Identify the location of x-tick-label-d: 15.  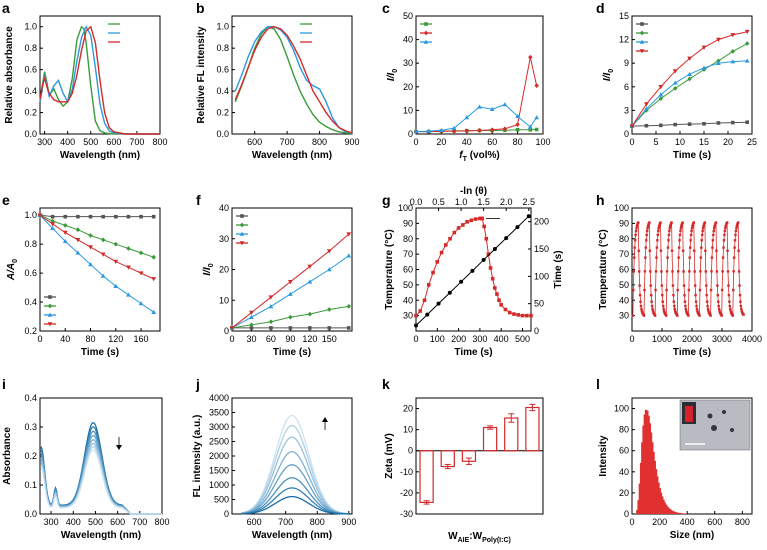
(704, 142).